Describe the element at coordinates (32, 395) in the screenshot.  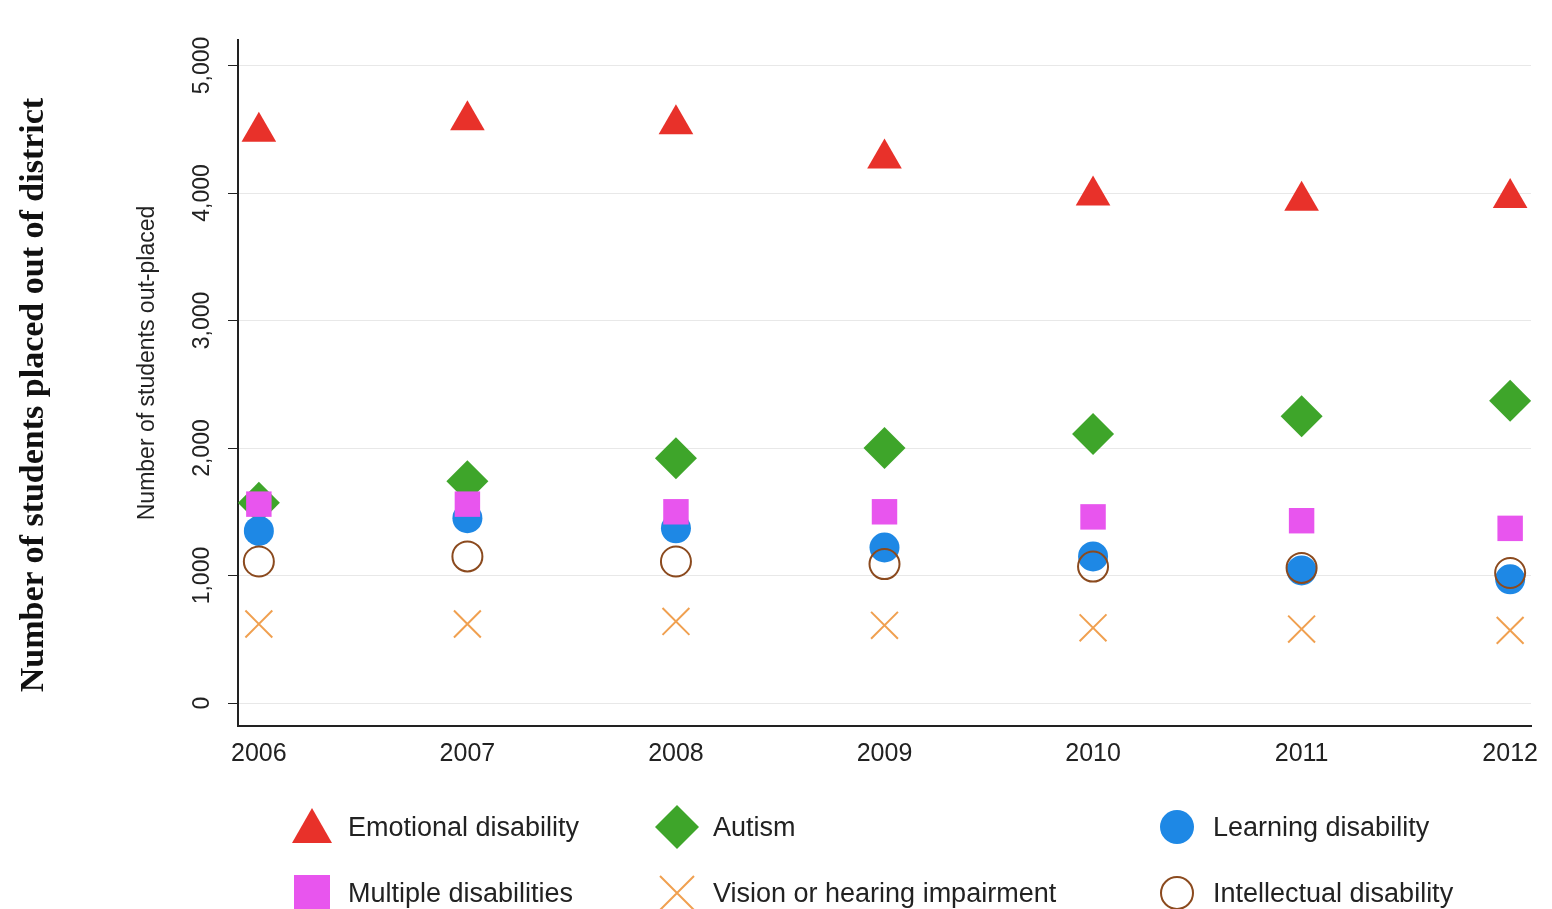
I see `text: Number of students placed out of district` at that location.